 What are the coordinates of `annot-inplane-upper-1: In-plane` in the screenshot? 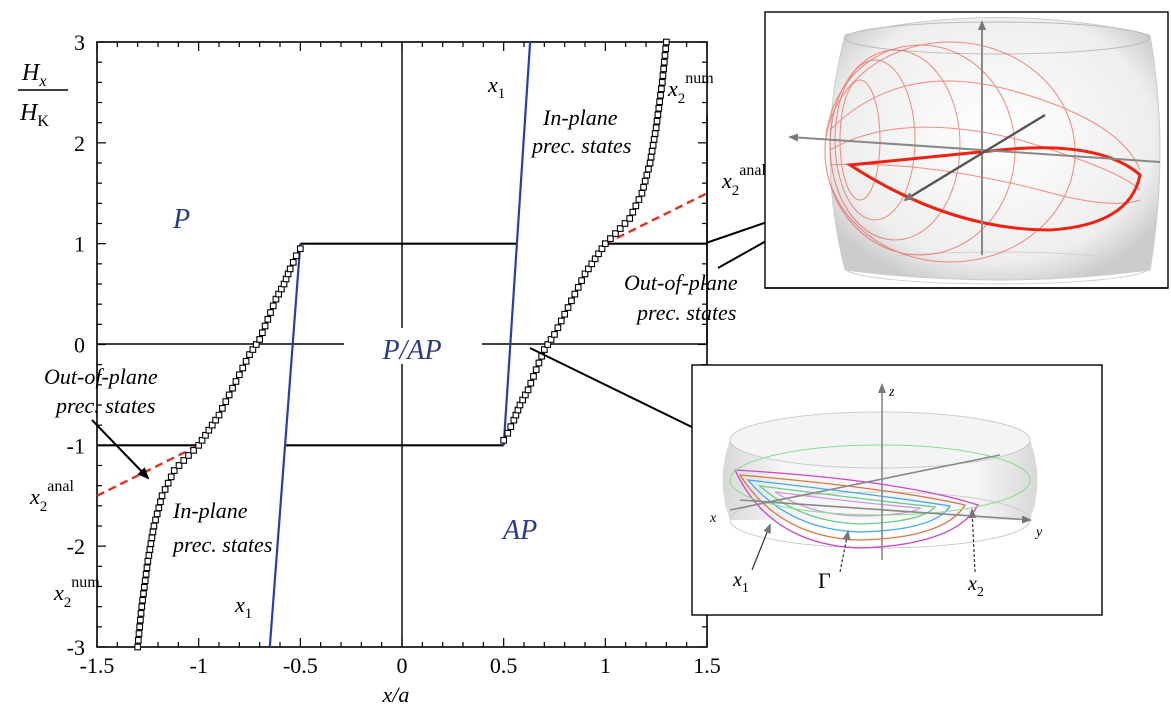 It's located at (580, 117).